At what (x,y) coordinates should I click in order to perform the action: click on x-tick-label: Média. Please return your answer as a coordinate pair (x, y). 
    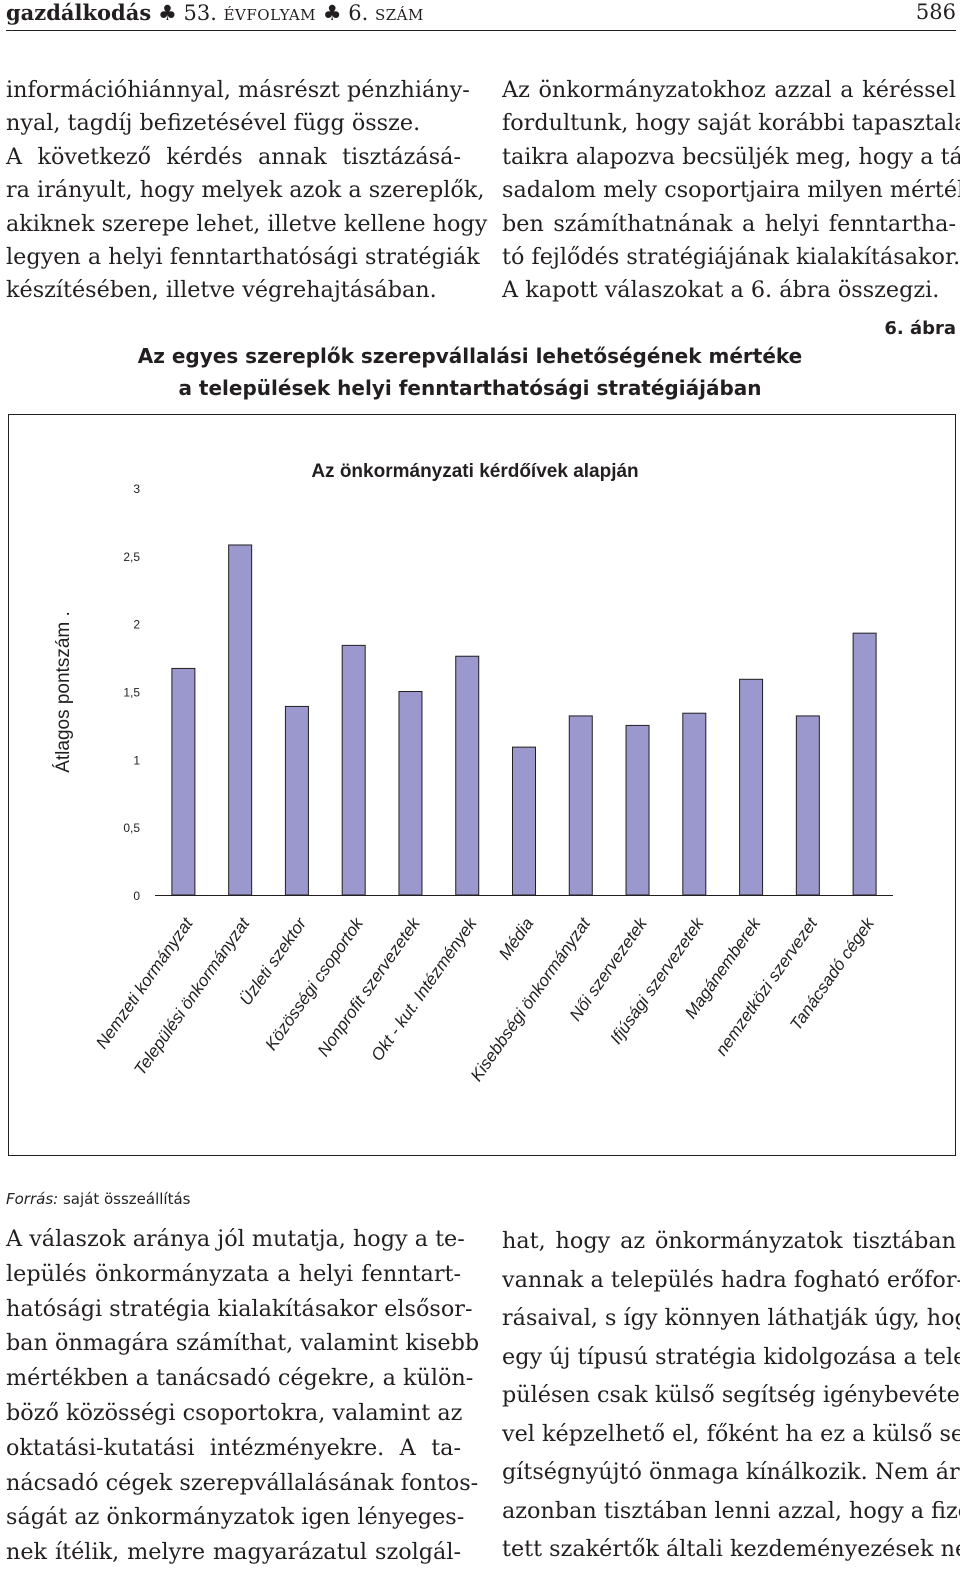
    Looking at the image, I should click on (516, 938).